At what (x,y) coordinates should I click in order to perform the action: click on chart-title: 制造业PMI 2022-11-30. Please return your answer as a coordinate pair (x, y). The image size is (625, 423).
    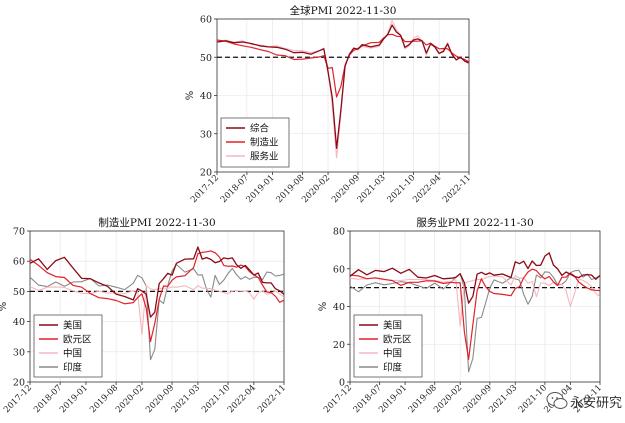
    Looking at the image, I should click on (156, 222).